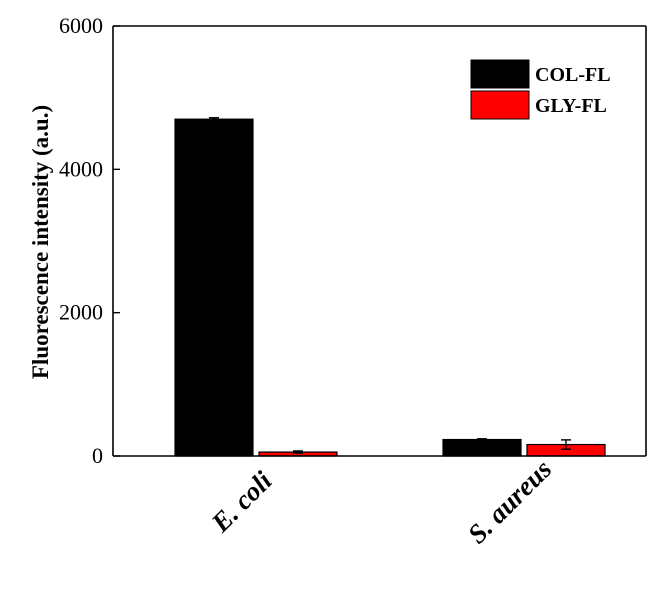  Describe the element at coordinates (81, 312) in the screenshot. I see `y-tick-label: 2000` at that location.